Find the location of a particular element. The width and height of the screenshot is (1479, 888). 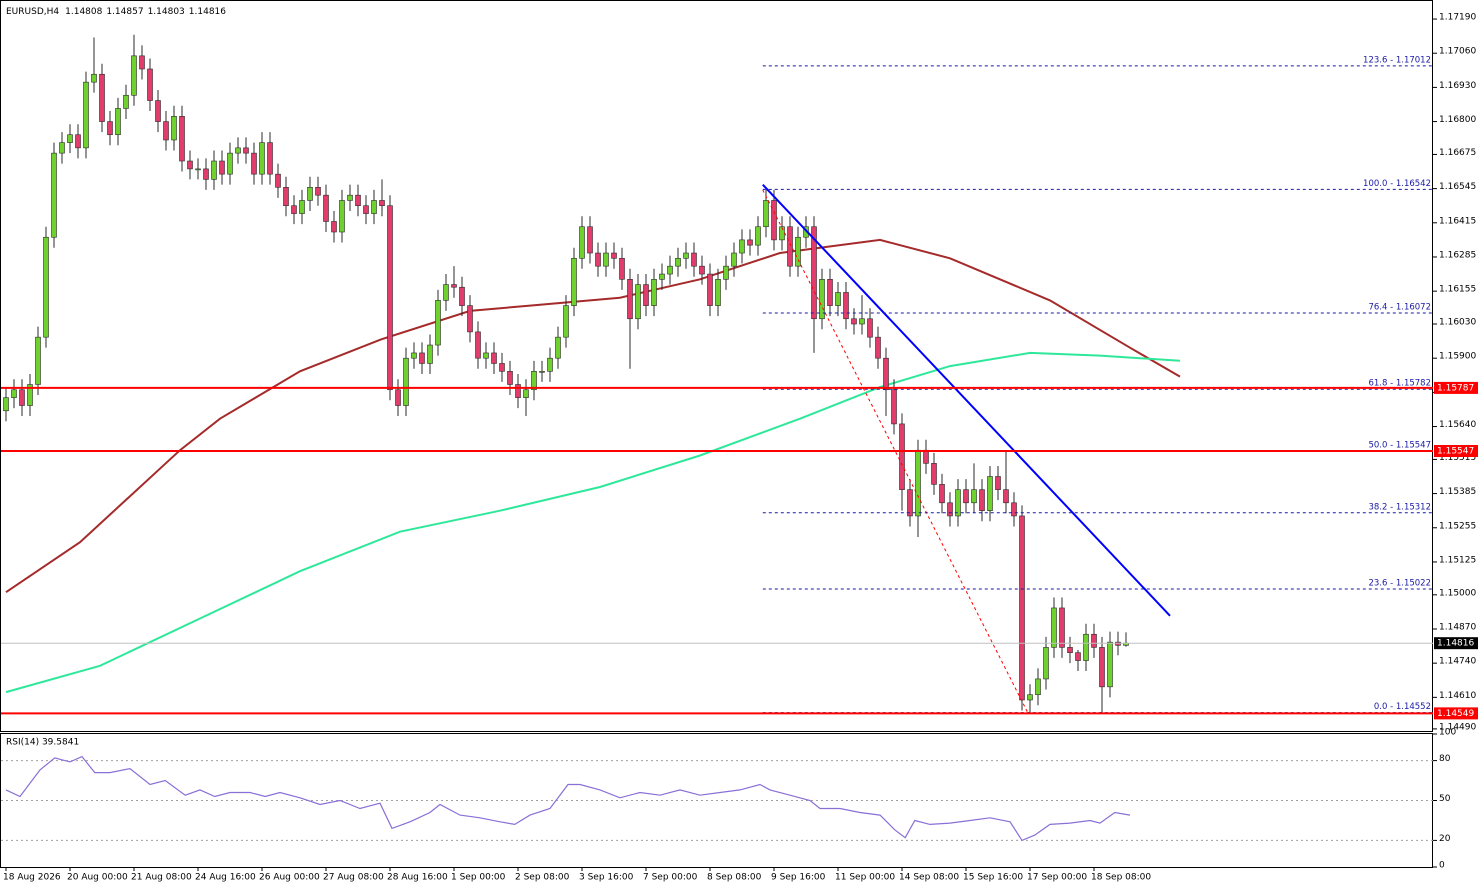

y-tick-label: 1.15125 is located at coordinates (1457, 560).